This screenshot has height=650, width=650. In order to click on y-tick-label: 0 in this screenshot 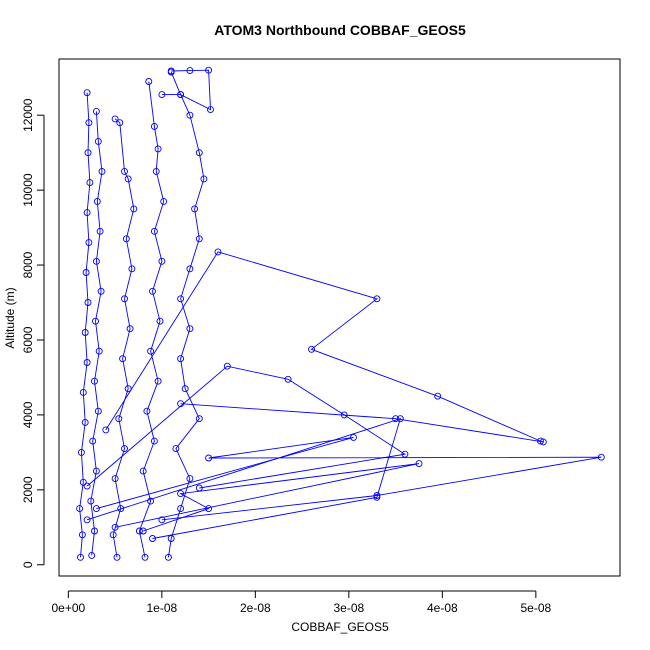, I will do `click(28, 564)`.